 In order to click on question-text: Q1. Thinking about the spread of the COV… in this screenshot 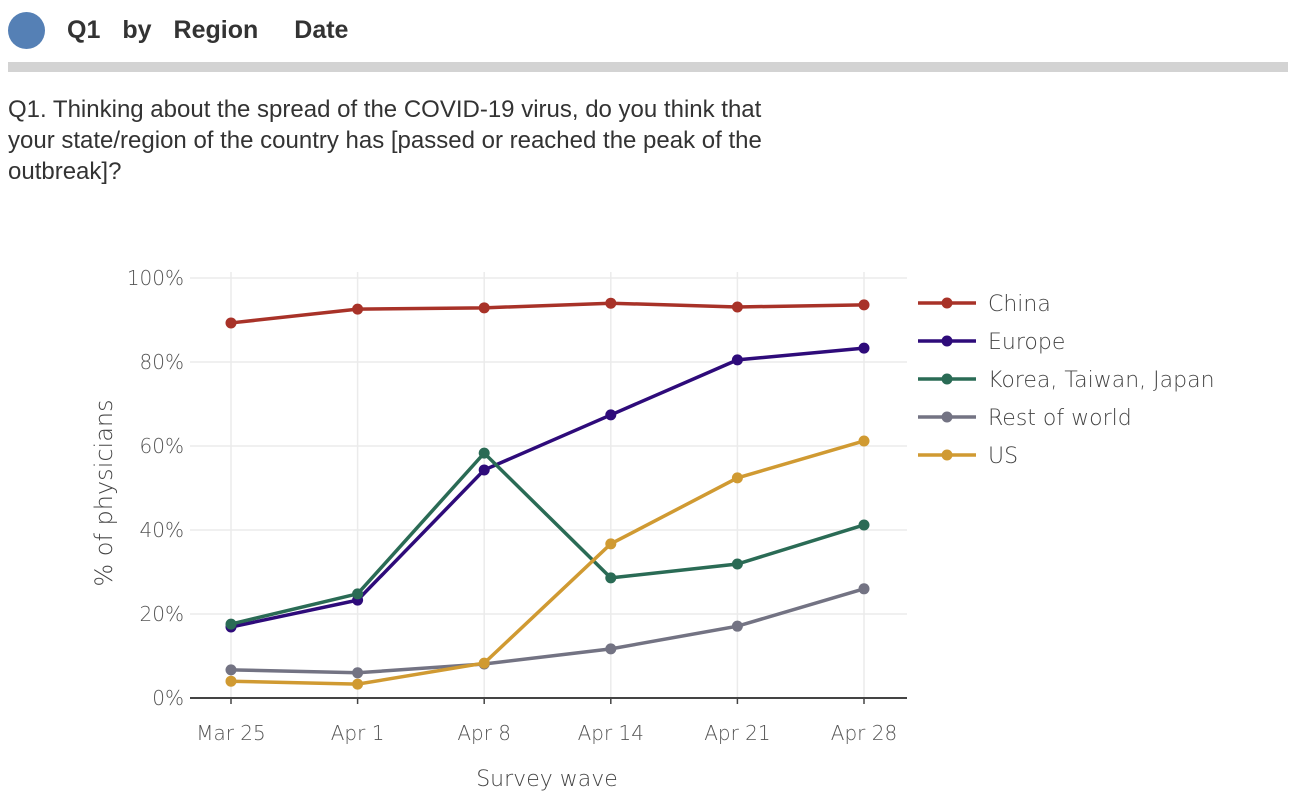, I will do `click(385, 140)`.